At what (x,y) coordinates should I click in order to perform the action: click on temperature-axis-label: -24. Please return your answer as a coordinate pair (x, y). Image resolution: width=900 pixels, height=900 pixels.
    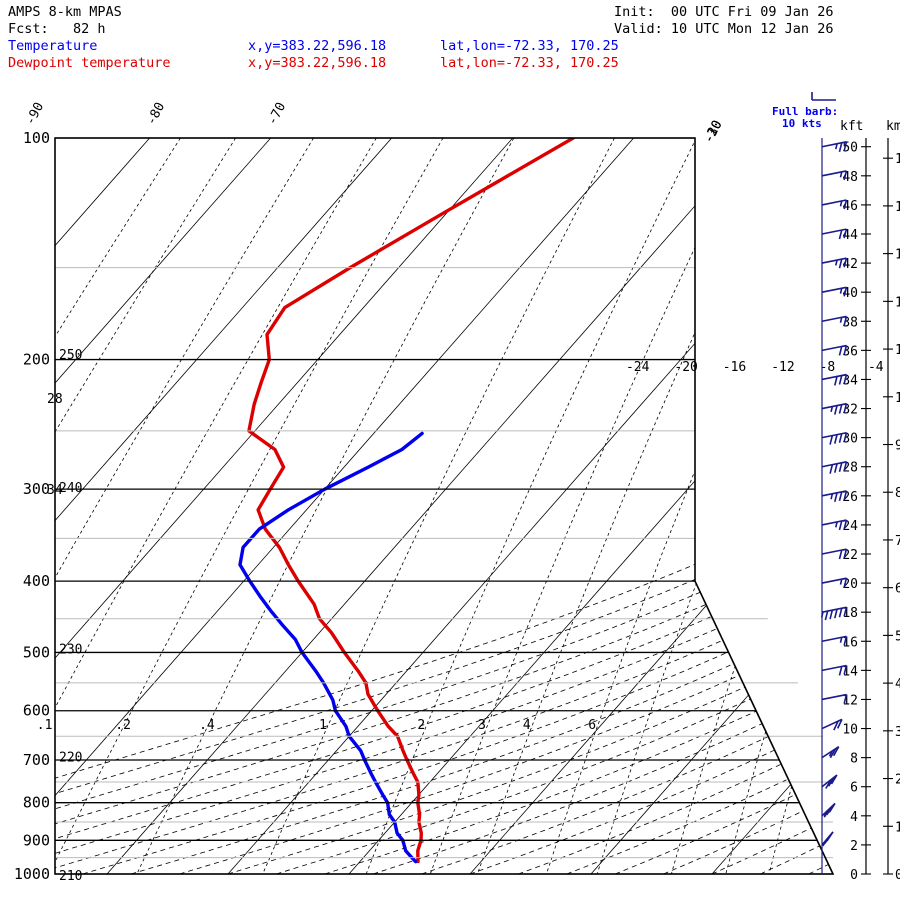
    Looking at the image, I should click on (638, 367).